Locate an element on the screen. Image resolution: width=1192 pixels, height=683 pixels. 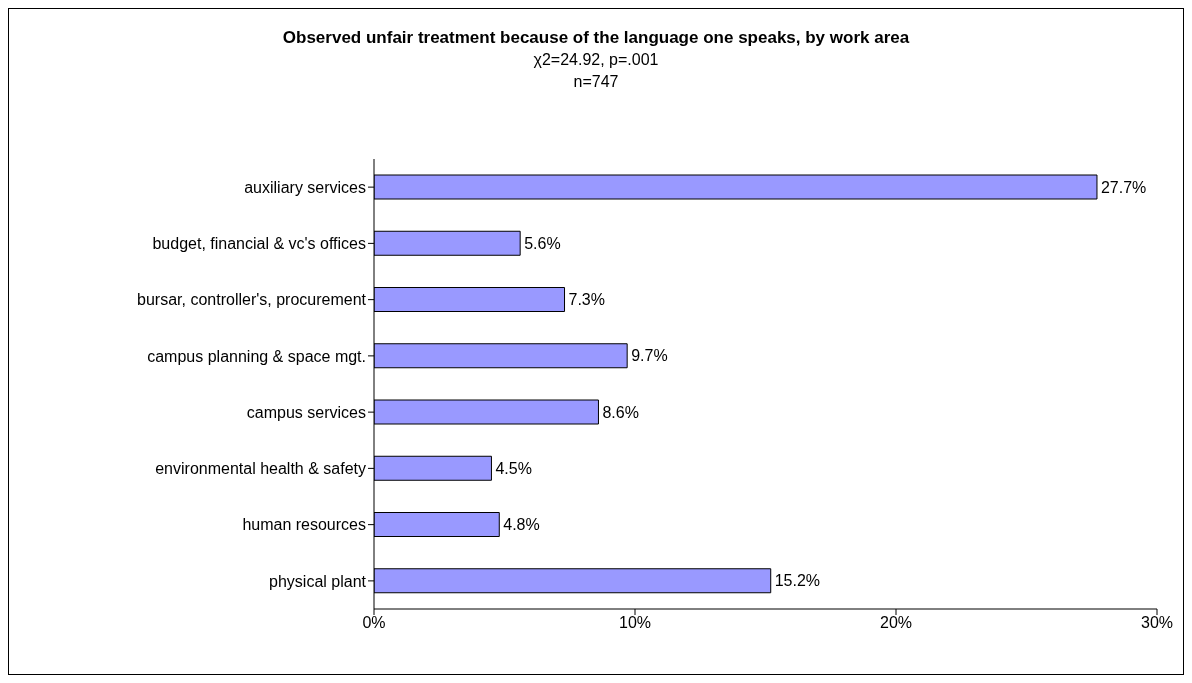
y-tick-label: budget, financial & vc's offices is located at coordinates (259, 244).